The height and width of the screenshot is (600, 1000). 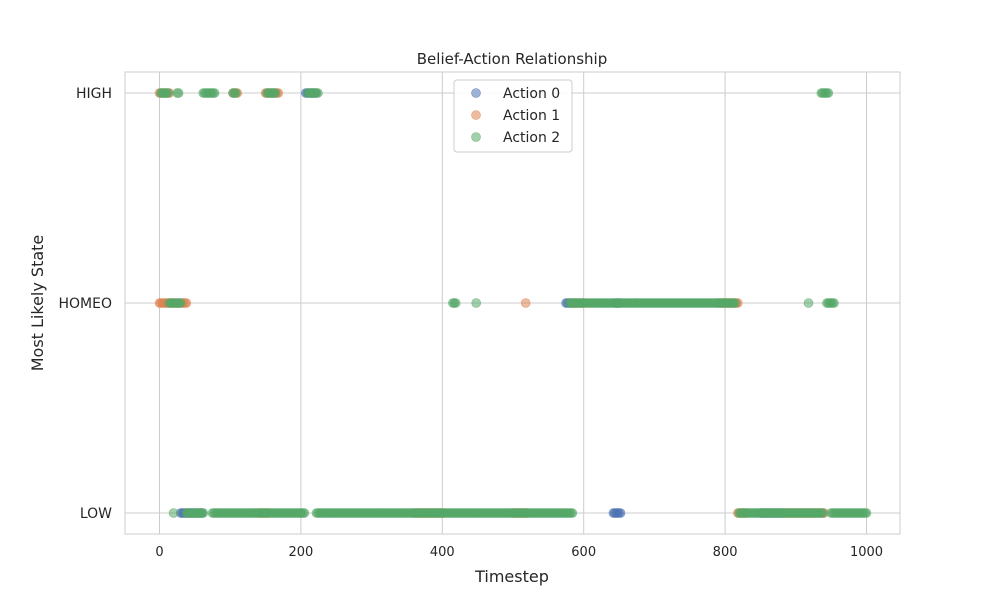 What do you see at coordinates (725, 552) in the screenshot?
I see `x-tick-label: 800` at bounding box center [725, 552].